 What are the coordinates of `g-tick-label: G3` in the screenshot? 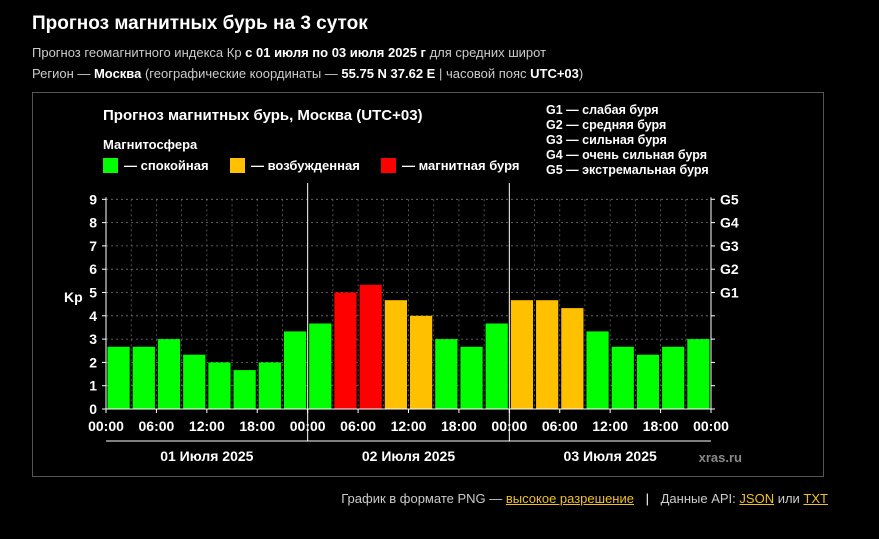 It's located at (729, 246).